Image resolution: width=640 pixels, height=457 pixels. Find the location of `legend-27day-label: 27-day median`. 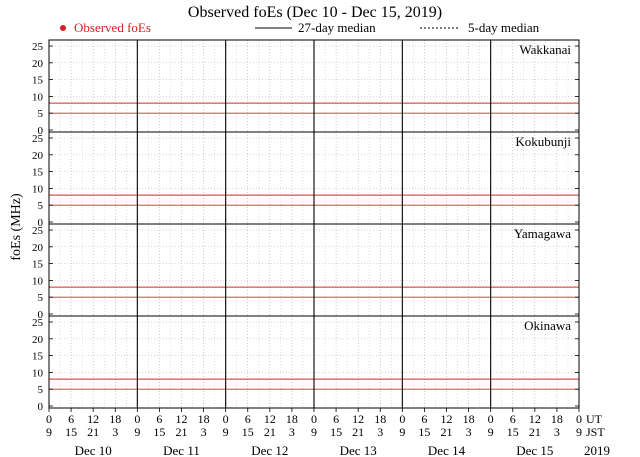

legend-27day-label: 27-day median is located at coordinates (337, 27).